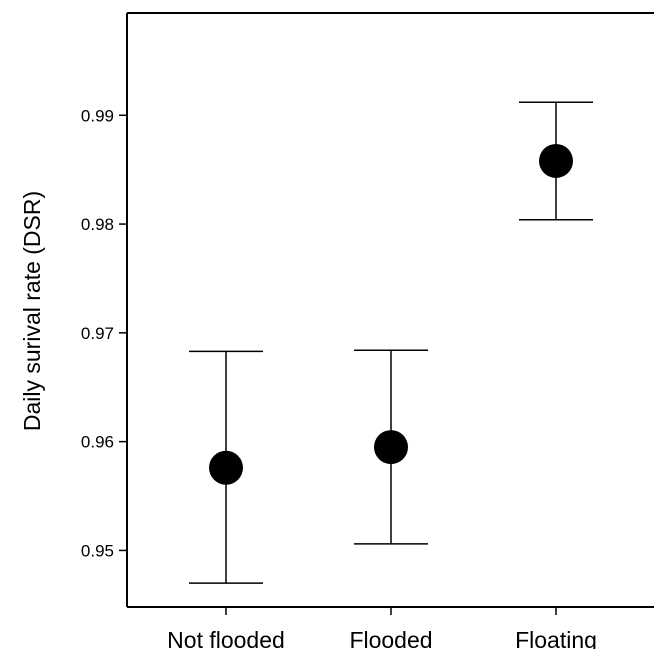  I want to click on y-tick-label: 0.96, so click(97, 442).